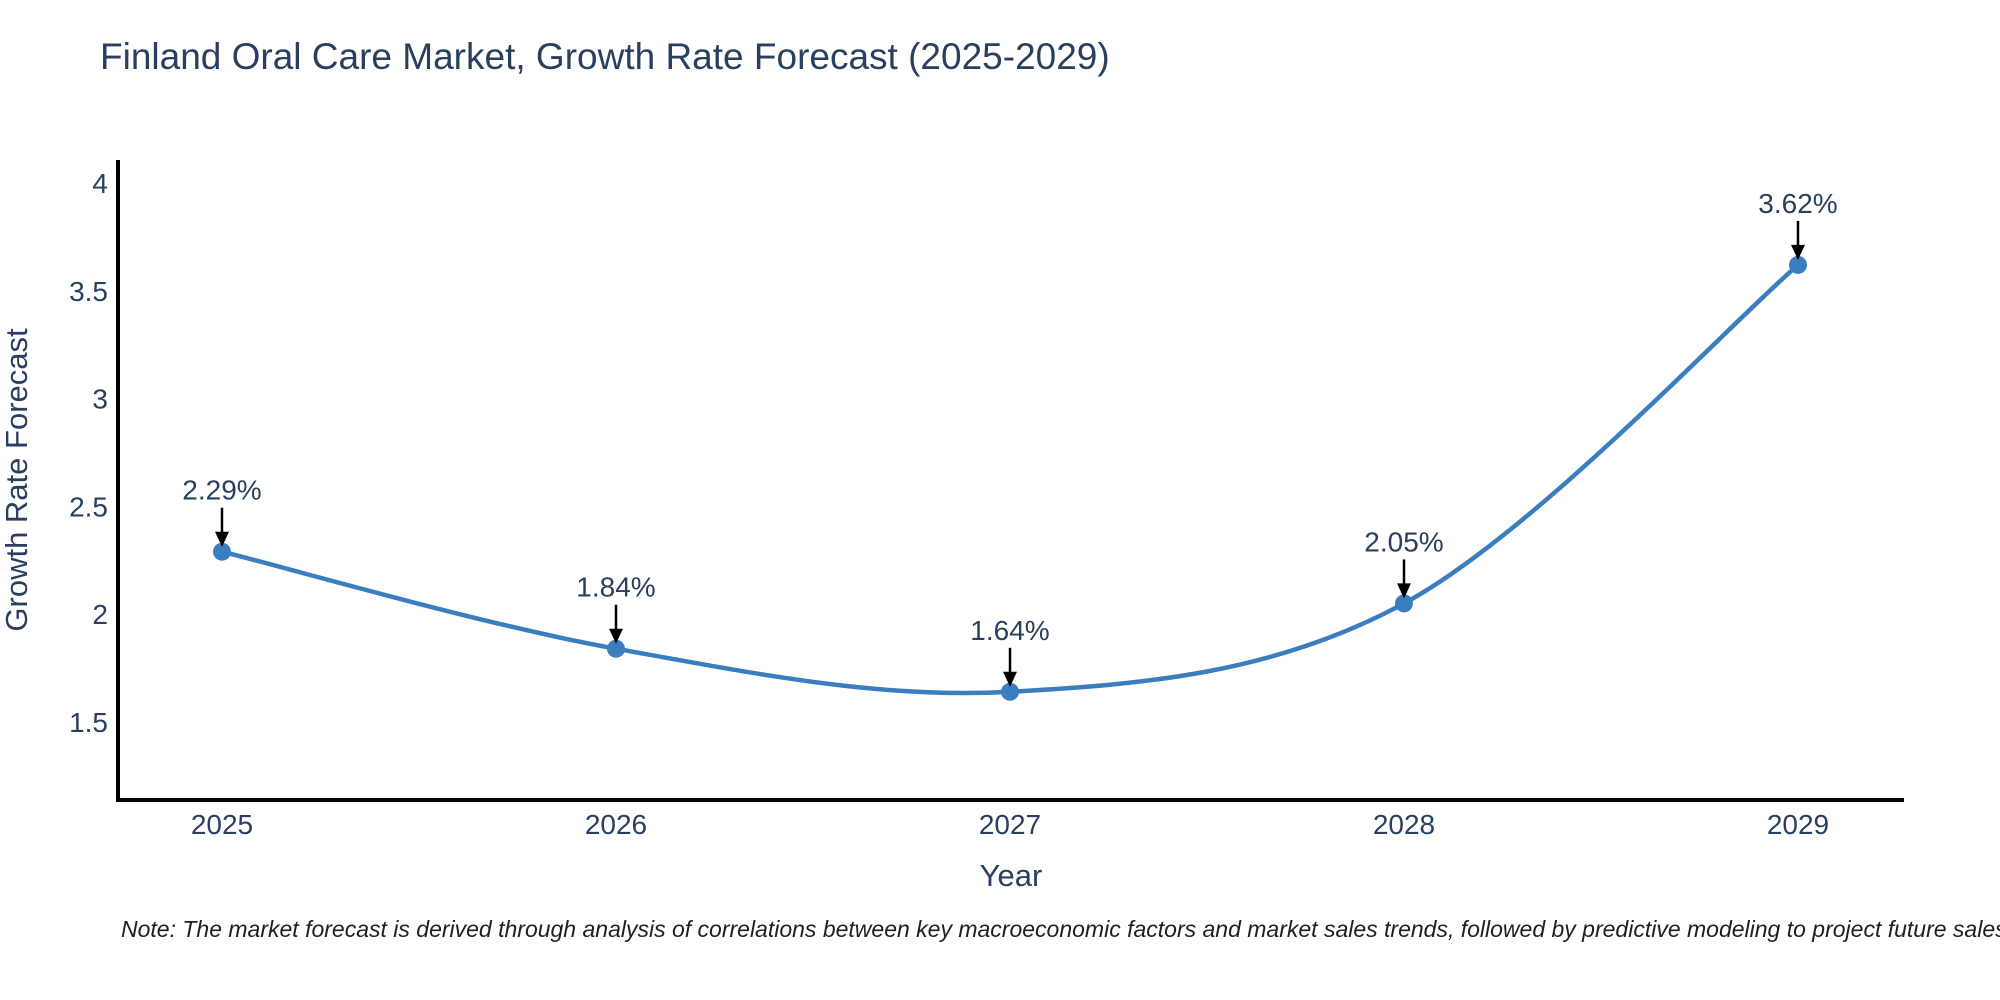 This screenshot has width=2000, height=1000. Describe the element at coordinates (1010, 824) in the screenshot. I see `x-tick-label: 2027` at that location.